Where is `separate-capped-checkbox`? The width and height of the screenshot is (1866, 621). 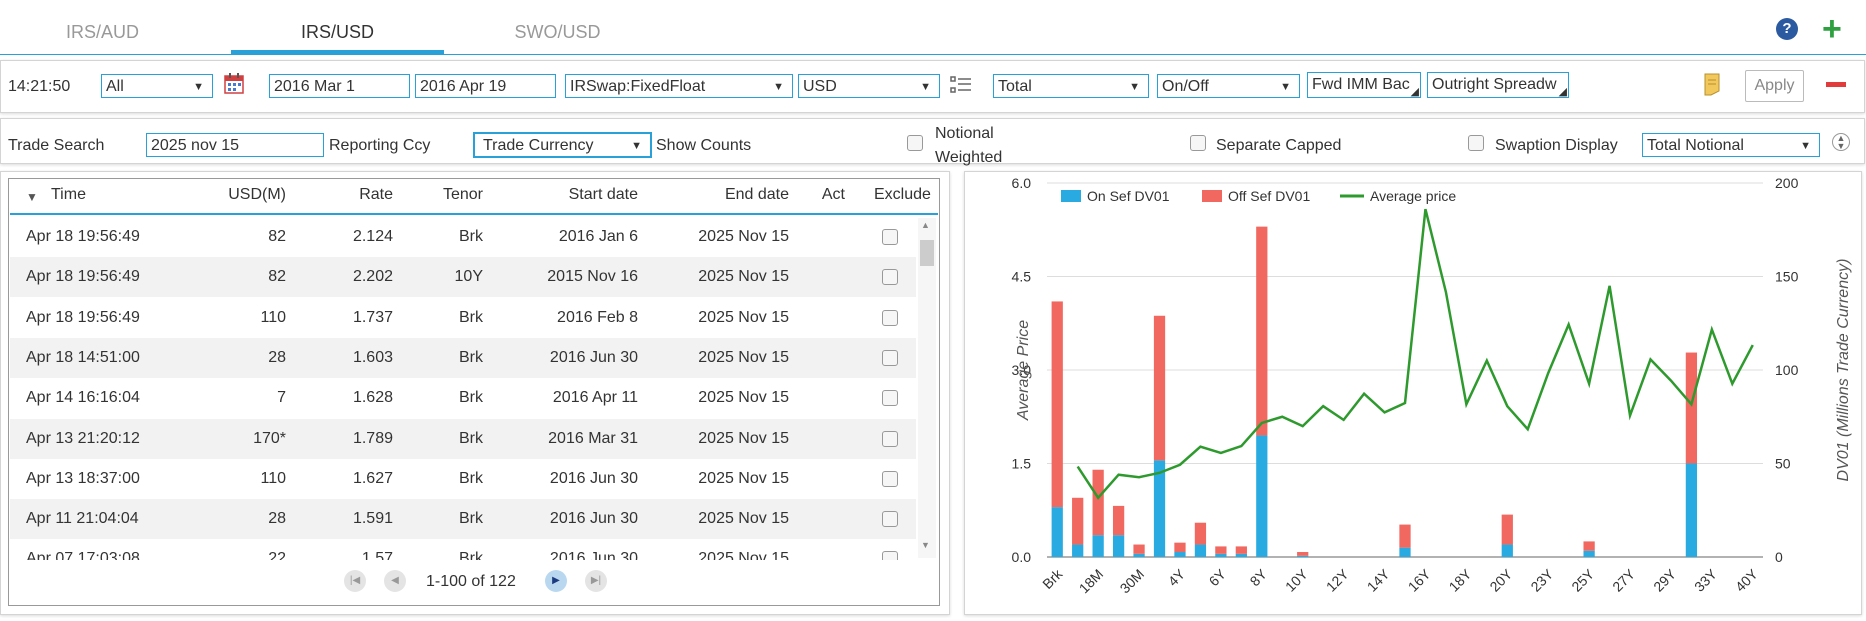 separate-capped-checkbox is located at coordinates (1198, 143).